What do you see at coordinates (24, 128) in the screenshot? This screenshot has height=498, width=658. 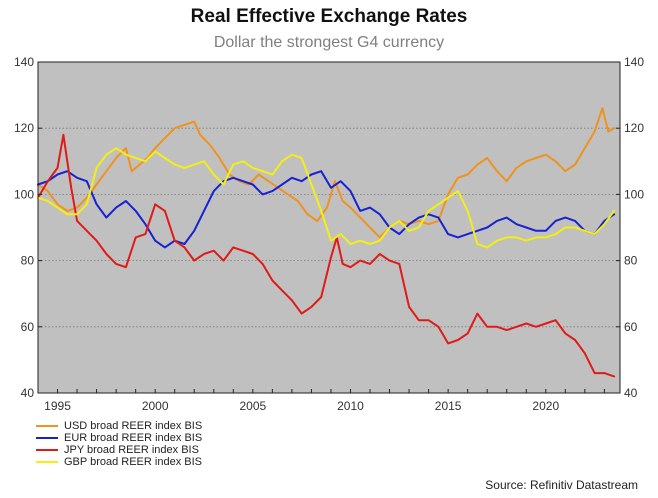 I see `y-tick-label-left: 120` at bounding box center [24, 128].